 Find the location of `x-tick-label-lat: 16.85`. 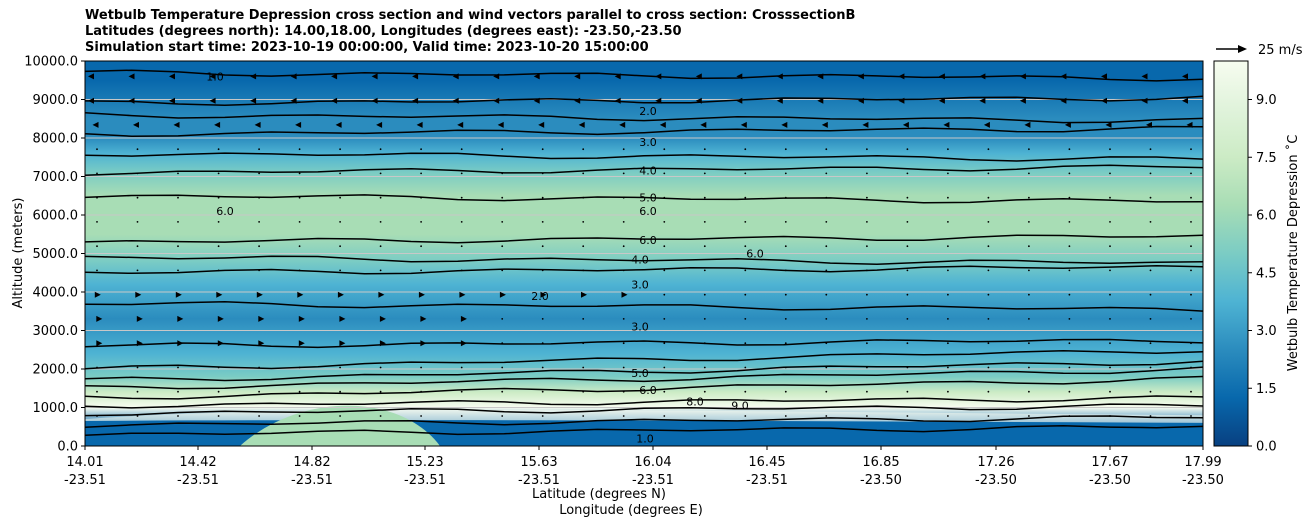

x-tick-label-lat: 16.85 is located at coordinates (880, 462).